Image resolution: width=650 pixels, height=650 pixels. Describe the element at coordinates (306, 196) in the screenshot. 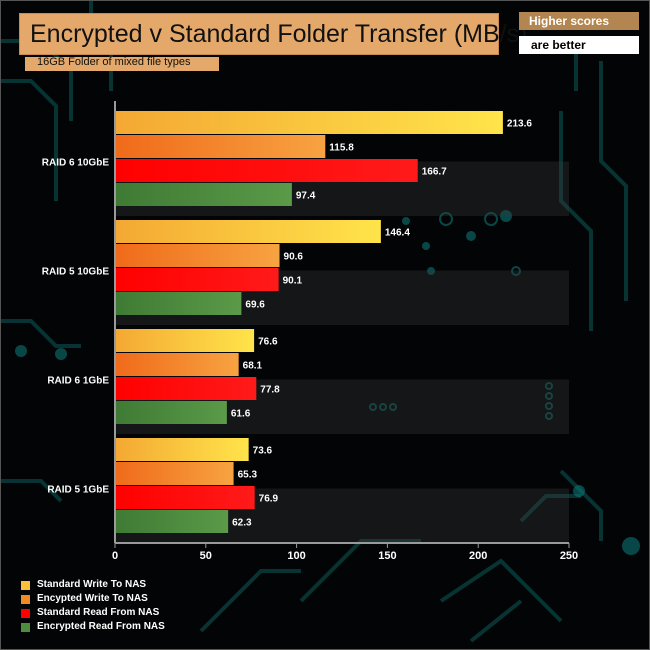

I see `bar-value-label: 97.4` at that location.